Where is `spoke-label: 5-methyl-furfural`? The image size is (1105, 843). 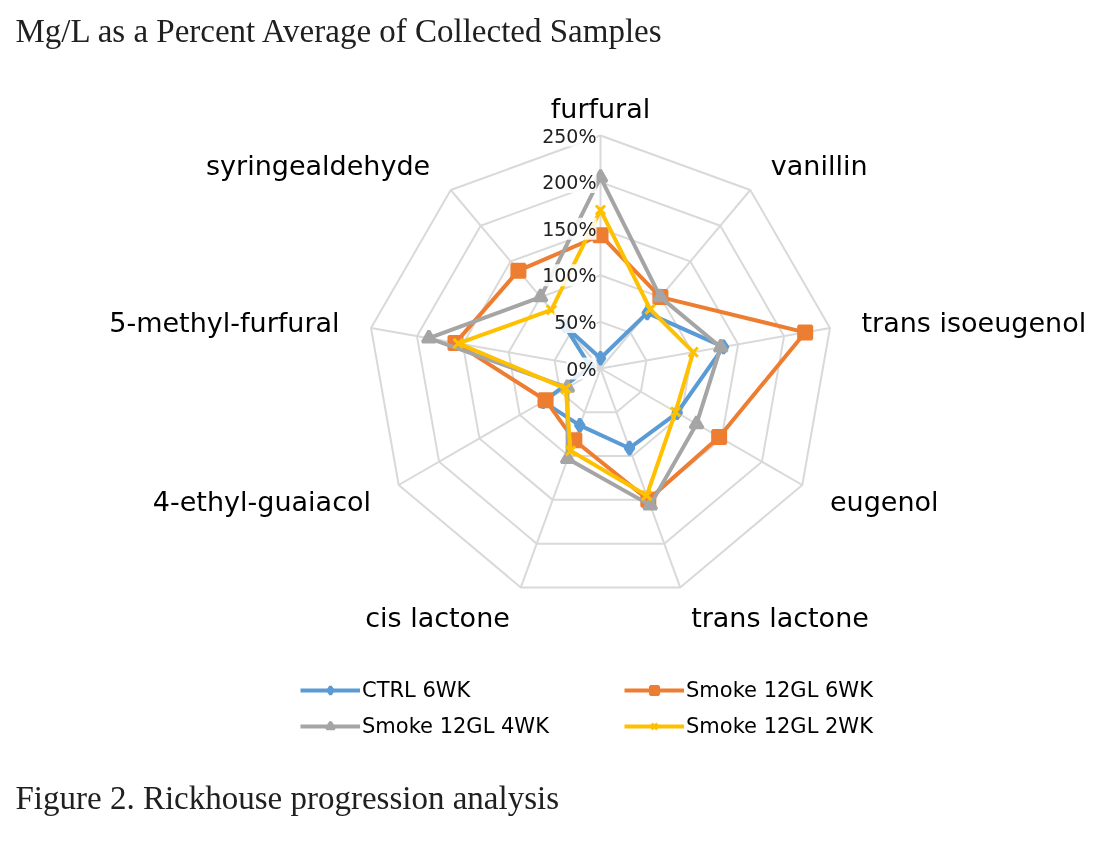
spoke-label: 5-methyl-furfural is located at coordinates (224, 322).